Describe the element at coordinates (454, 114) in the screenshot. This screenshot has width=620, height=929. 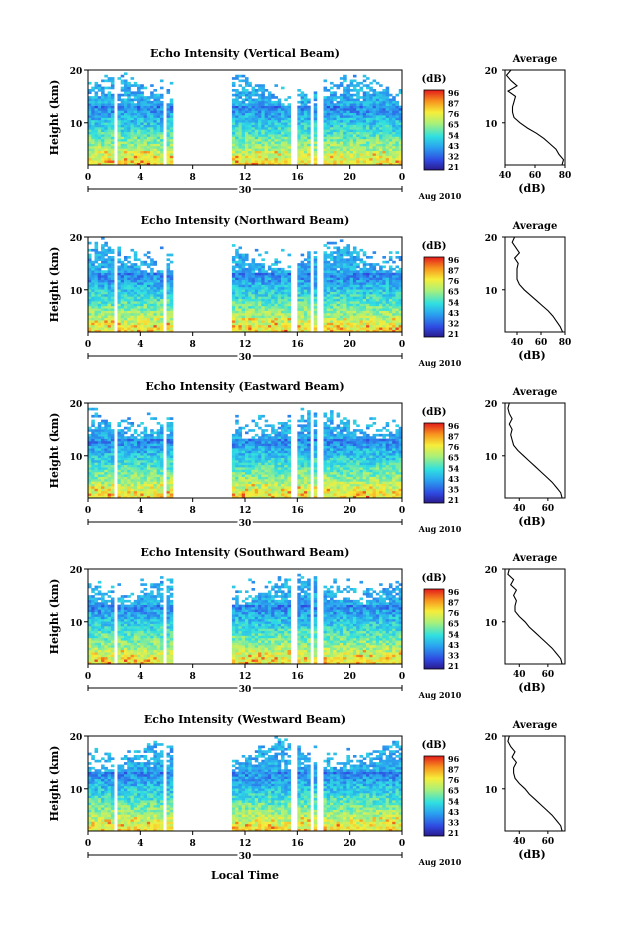
I see `colorbar-tick-label: 76` at that location.